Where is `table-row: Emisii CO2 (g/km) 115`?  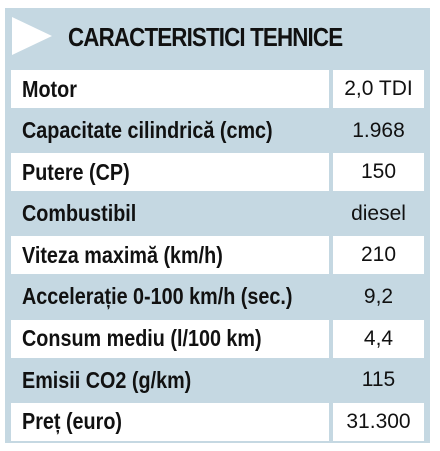
table-row: Emisii CO2 (g/km) 115 is located at coordinates (217, 380).